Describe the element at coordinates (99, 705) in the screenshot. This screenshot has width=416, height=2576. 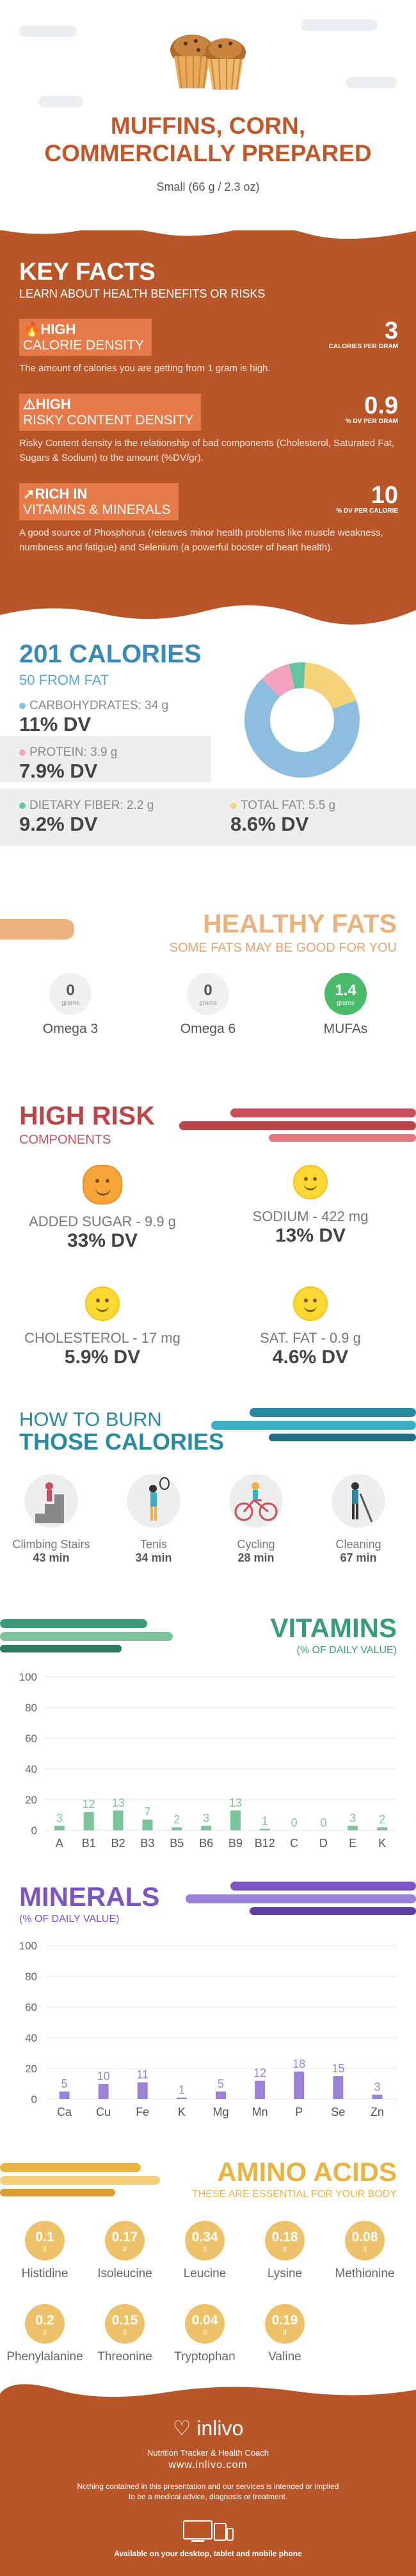
I see `macro-label: CARBOHYDRATES: 34 g` at that location.